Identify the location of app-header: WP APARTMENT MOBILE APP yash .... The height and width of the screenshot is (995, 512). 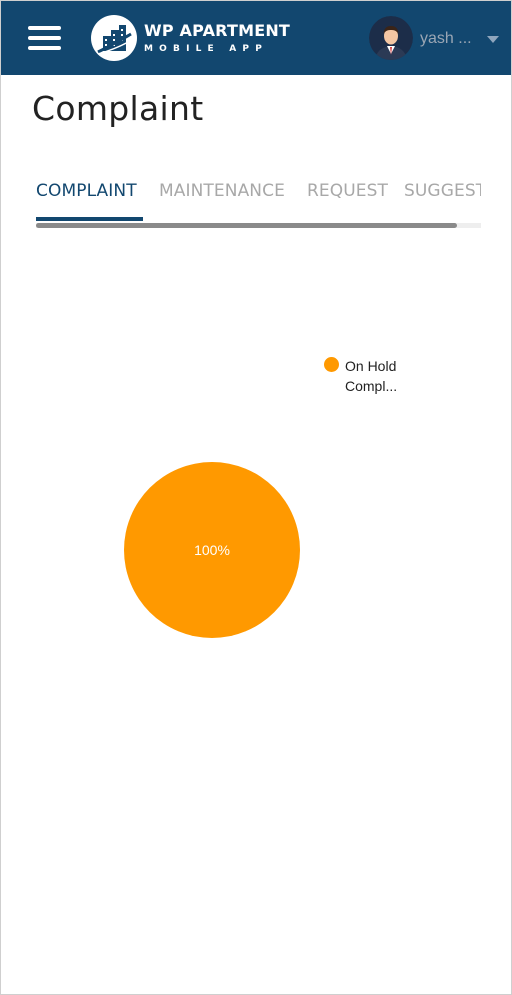
(256, 38).